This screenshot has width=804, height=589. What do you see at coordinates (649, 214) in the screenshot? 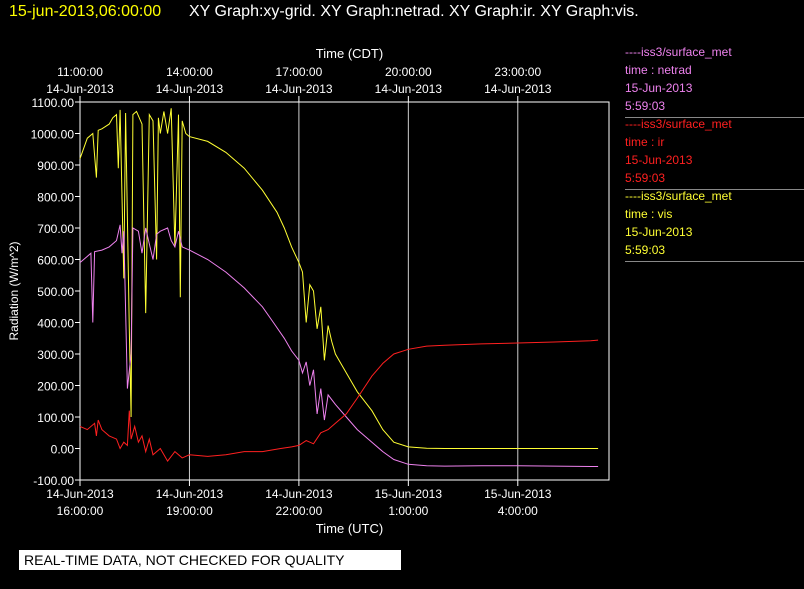
I see `legend-vis-var: time : vis` at bounding box center [649, 214].